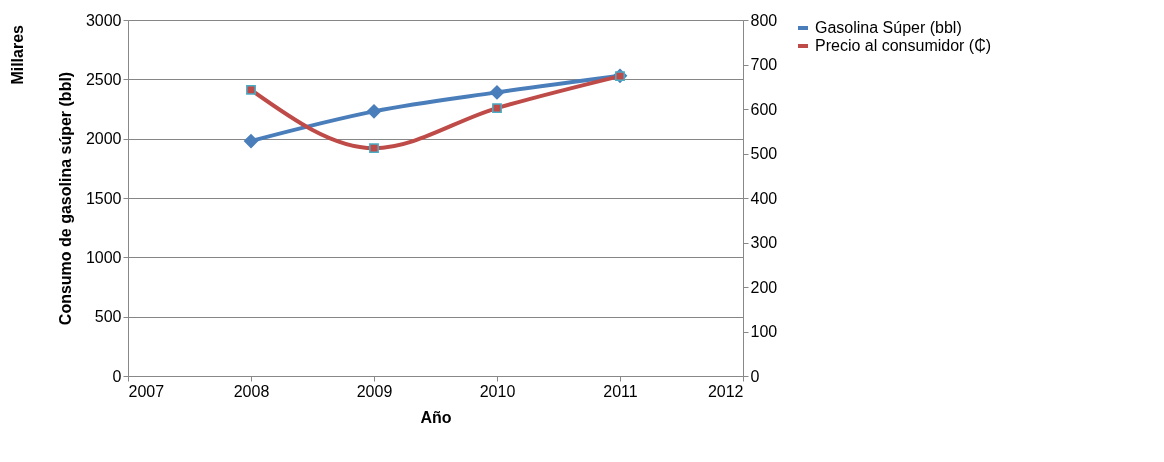 Image resolution: width=1164 pixels, height=462 pixels. I want to click on y-tick-label: 1500, so click(103, 198).